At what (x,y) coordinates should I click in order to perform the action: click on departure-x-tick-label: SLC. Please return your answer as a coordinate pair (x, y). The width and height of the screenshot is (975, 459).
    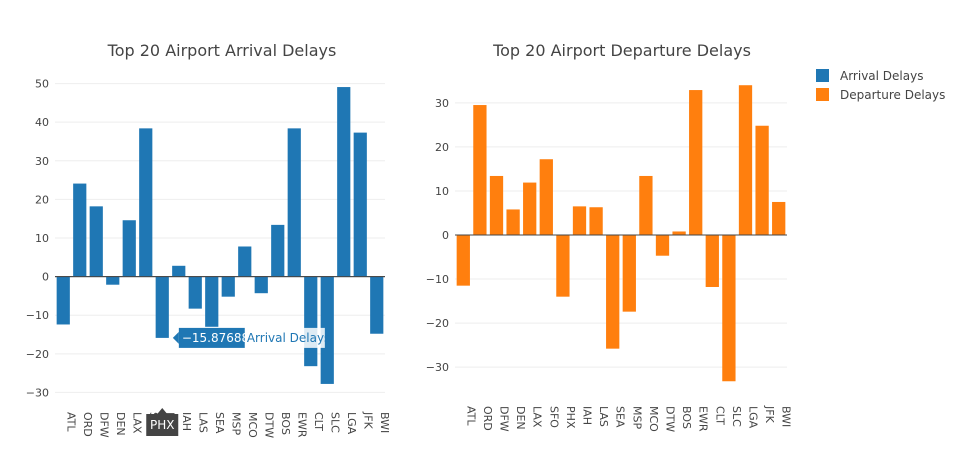
    Looking at the image, I should click on (736, 416).